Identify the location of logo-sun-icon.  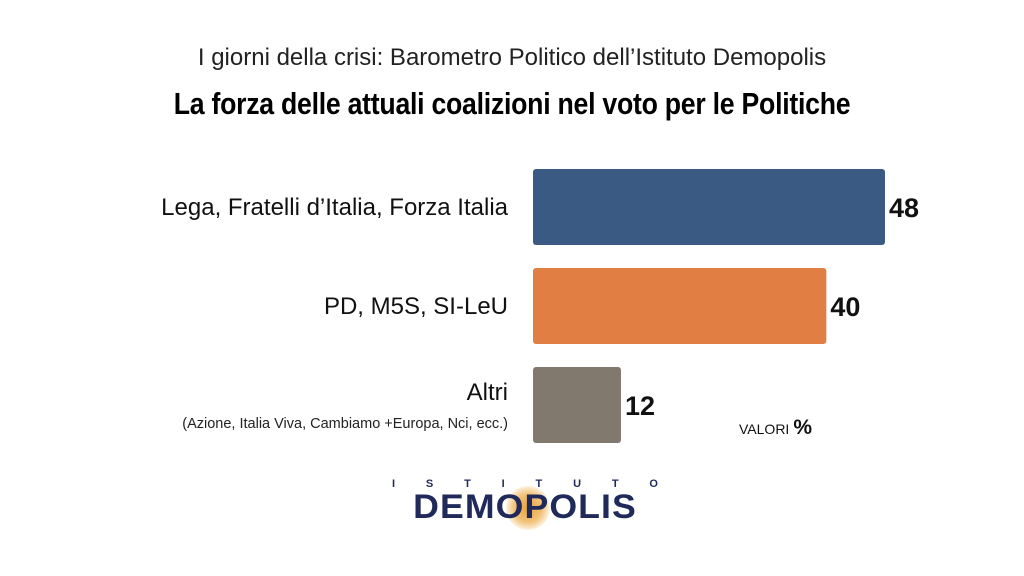
(528, 508).